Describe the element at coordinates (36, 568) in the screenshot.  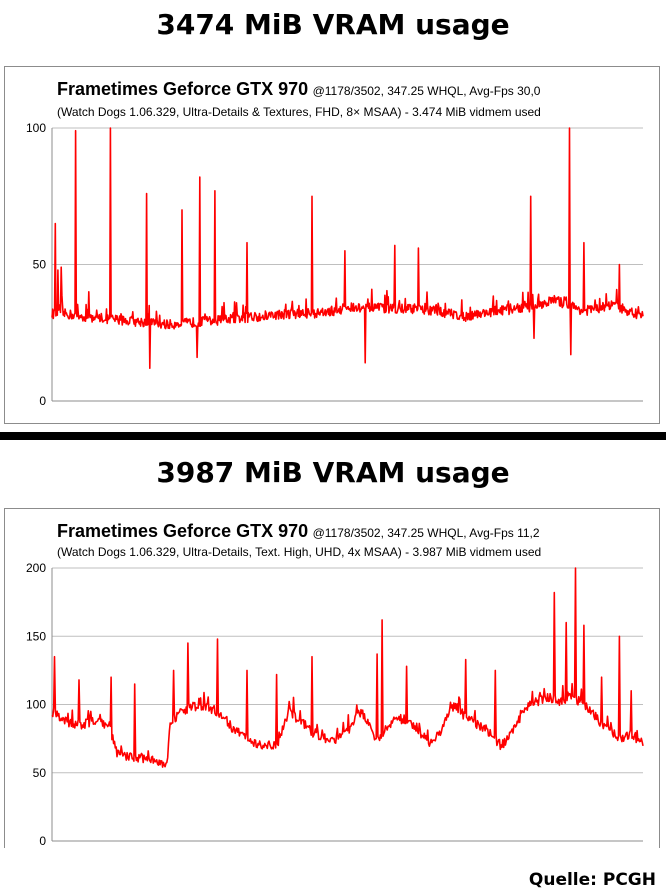
I see `y-tick-label: 200` at that location.